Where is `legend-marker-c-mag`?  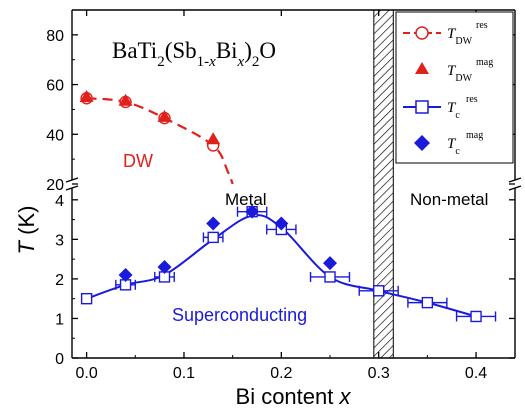
legend-marker-c-mag is located at coordinates (422, 143).